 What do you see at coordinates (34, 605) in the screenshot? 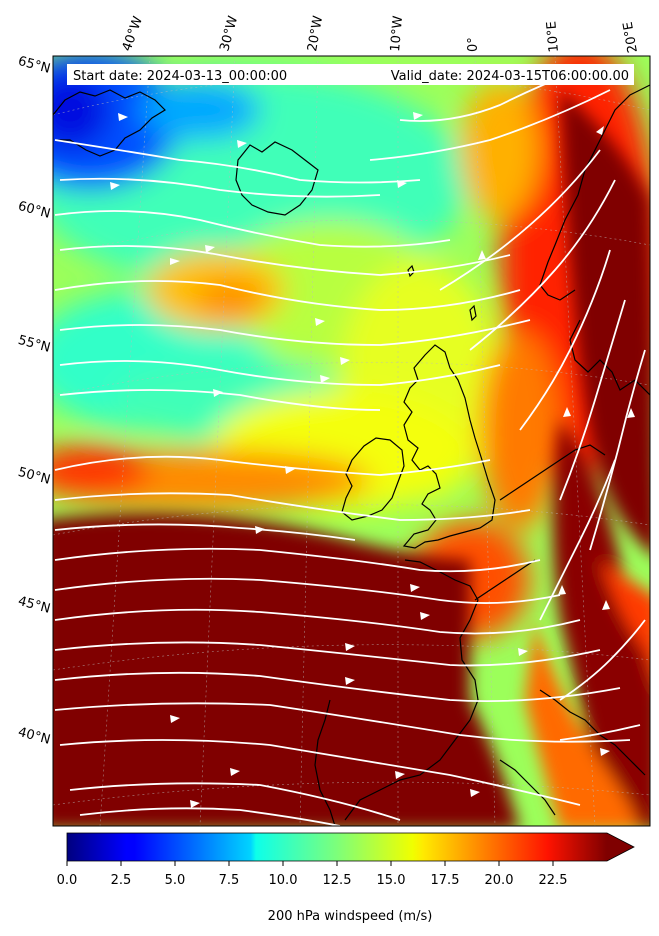
I see `lat-label: 45°N` at bounding box center [34, 605].